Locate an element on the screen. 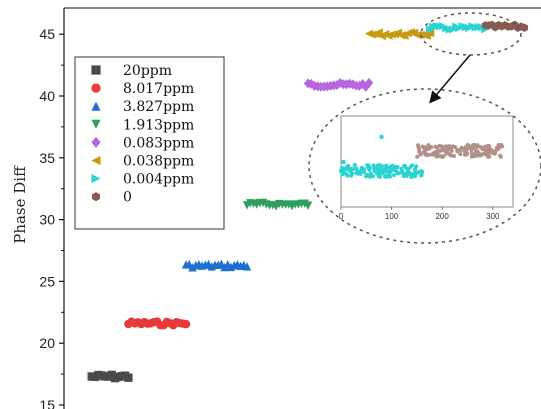 This screenshot has height=409, width=541. legend-label: 0.004ppm is located at coordinates (158, 180).